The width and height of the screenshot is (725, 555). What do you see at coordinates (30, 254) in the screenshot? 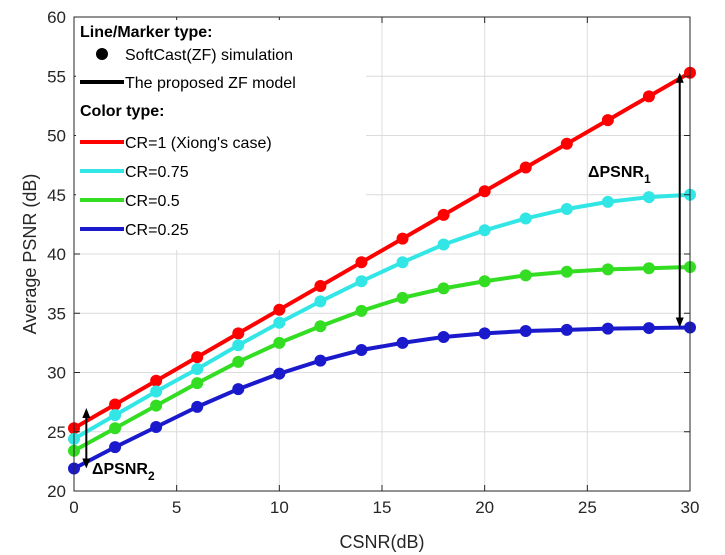
I see `y-axis-title: Average PSNR (dB)` at bounding box center [30, 254].